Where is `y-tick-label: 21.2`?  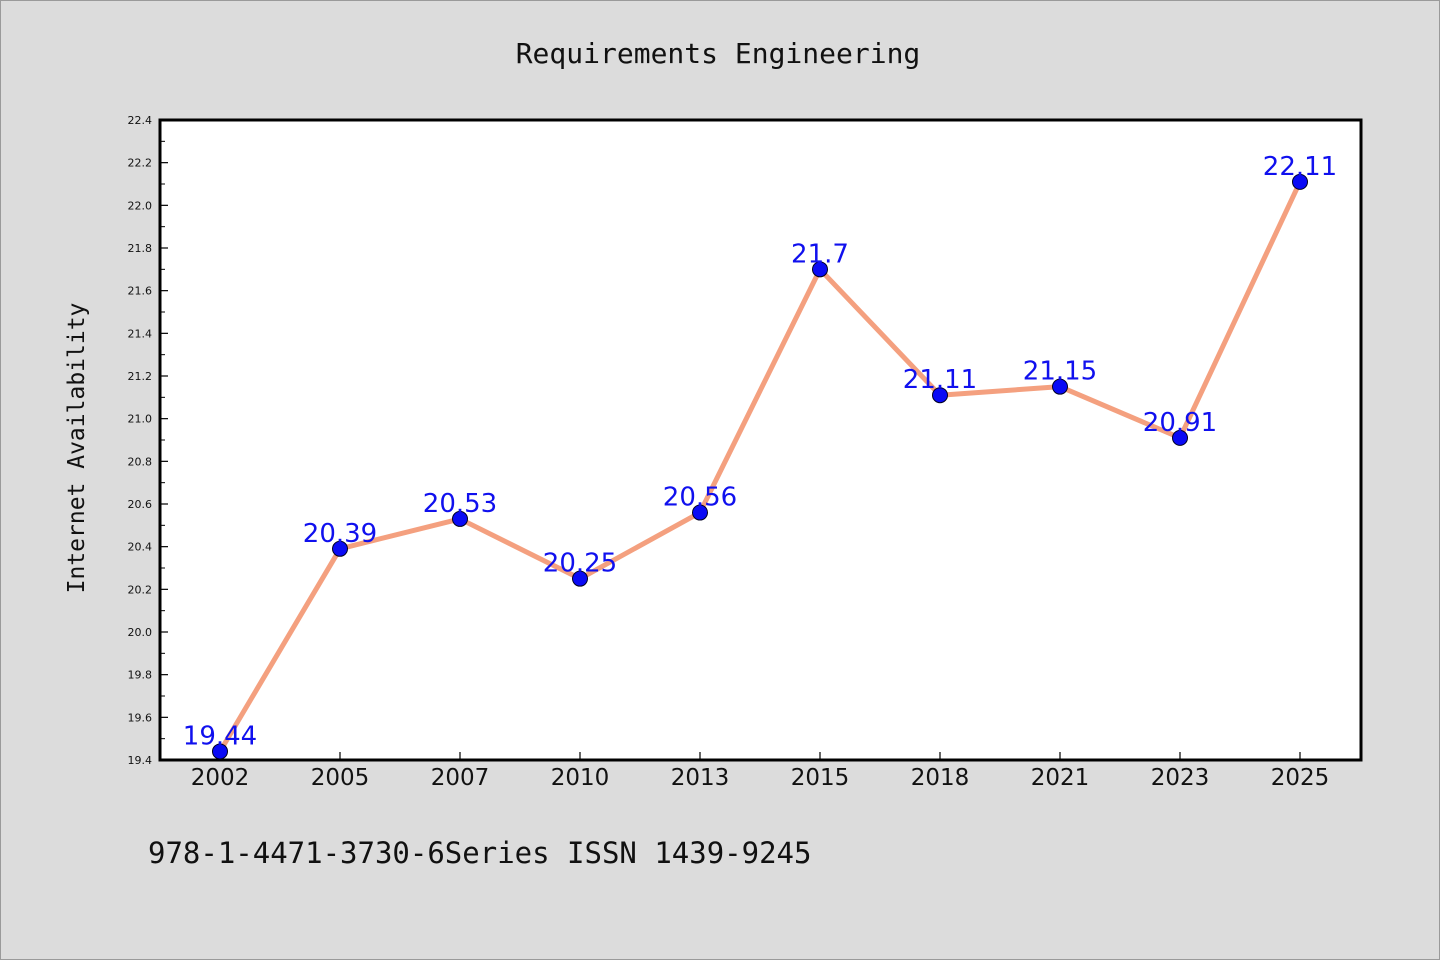
y-tick-label: 21.2 is located at coordinates (140, 376).